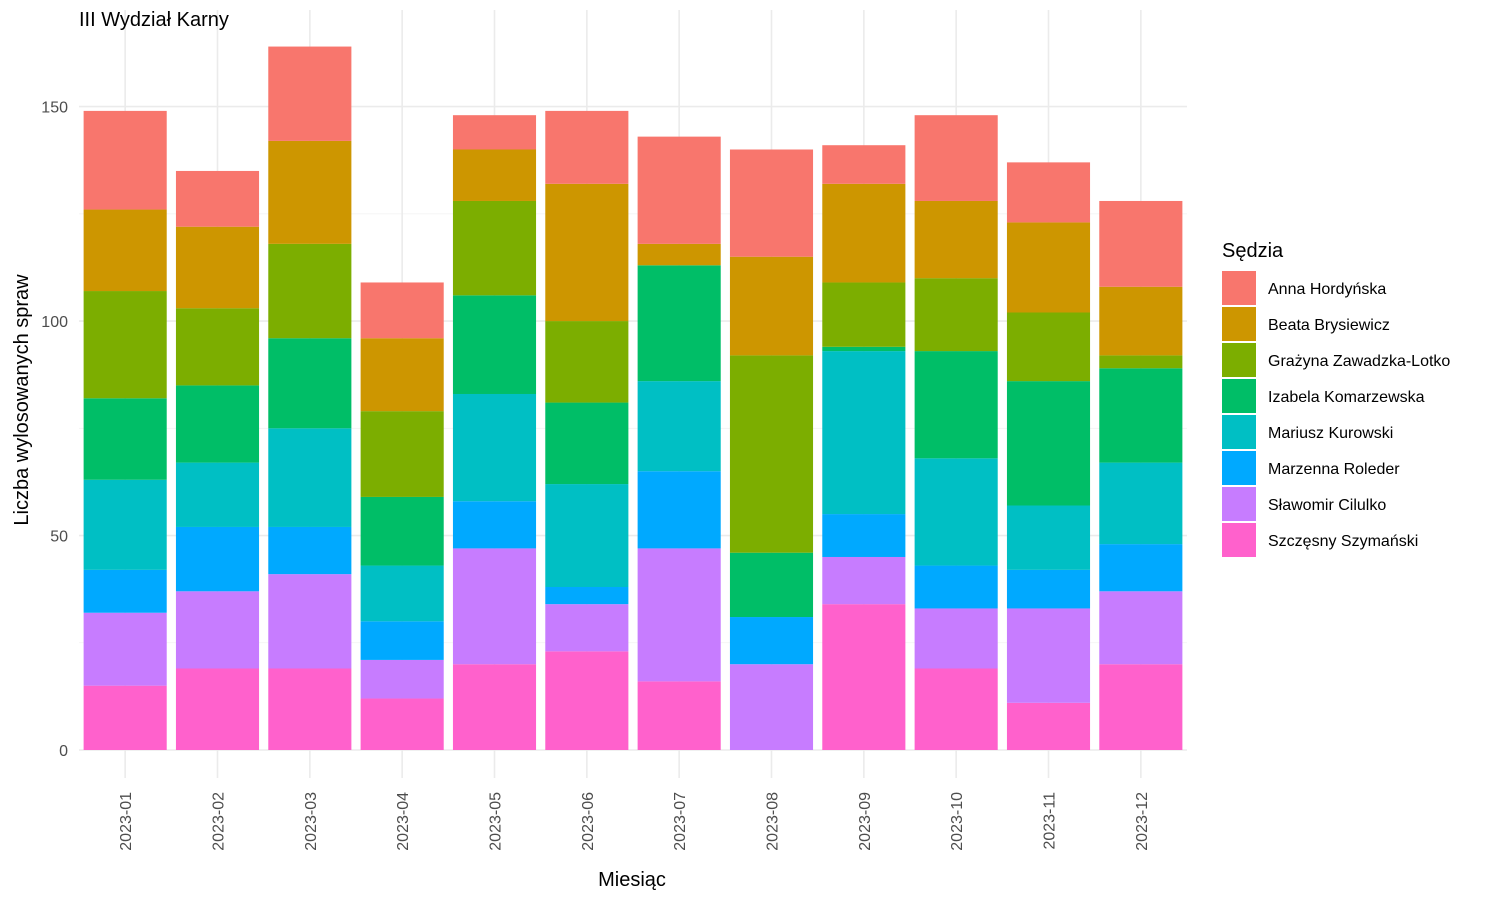 Image resolution: width=1500 pixels, height=905 pixels. What do you see at coordinates (1050, 821) in the screenshot?
I see `x-tick-label: 2023-11` at bounding box center [1050, 821].